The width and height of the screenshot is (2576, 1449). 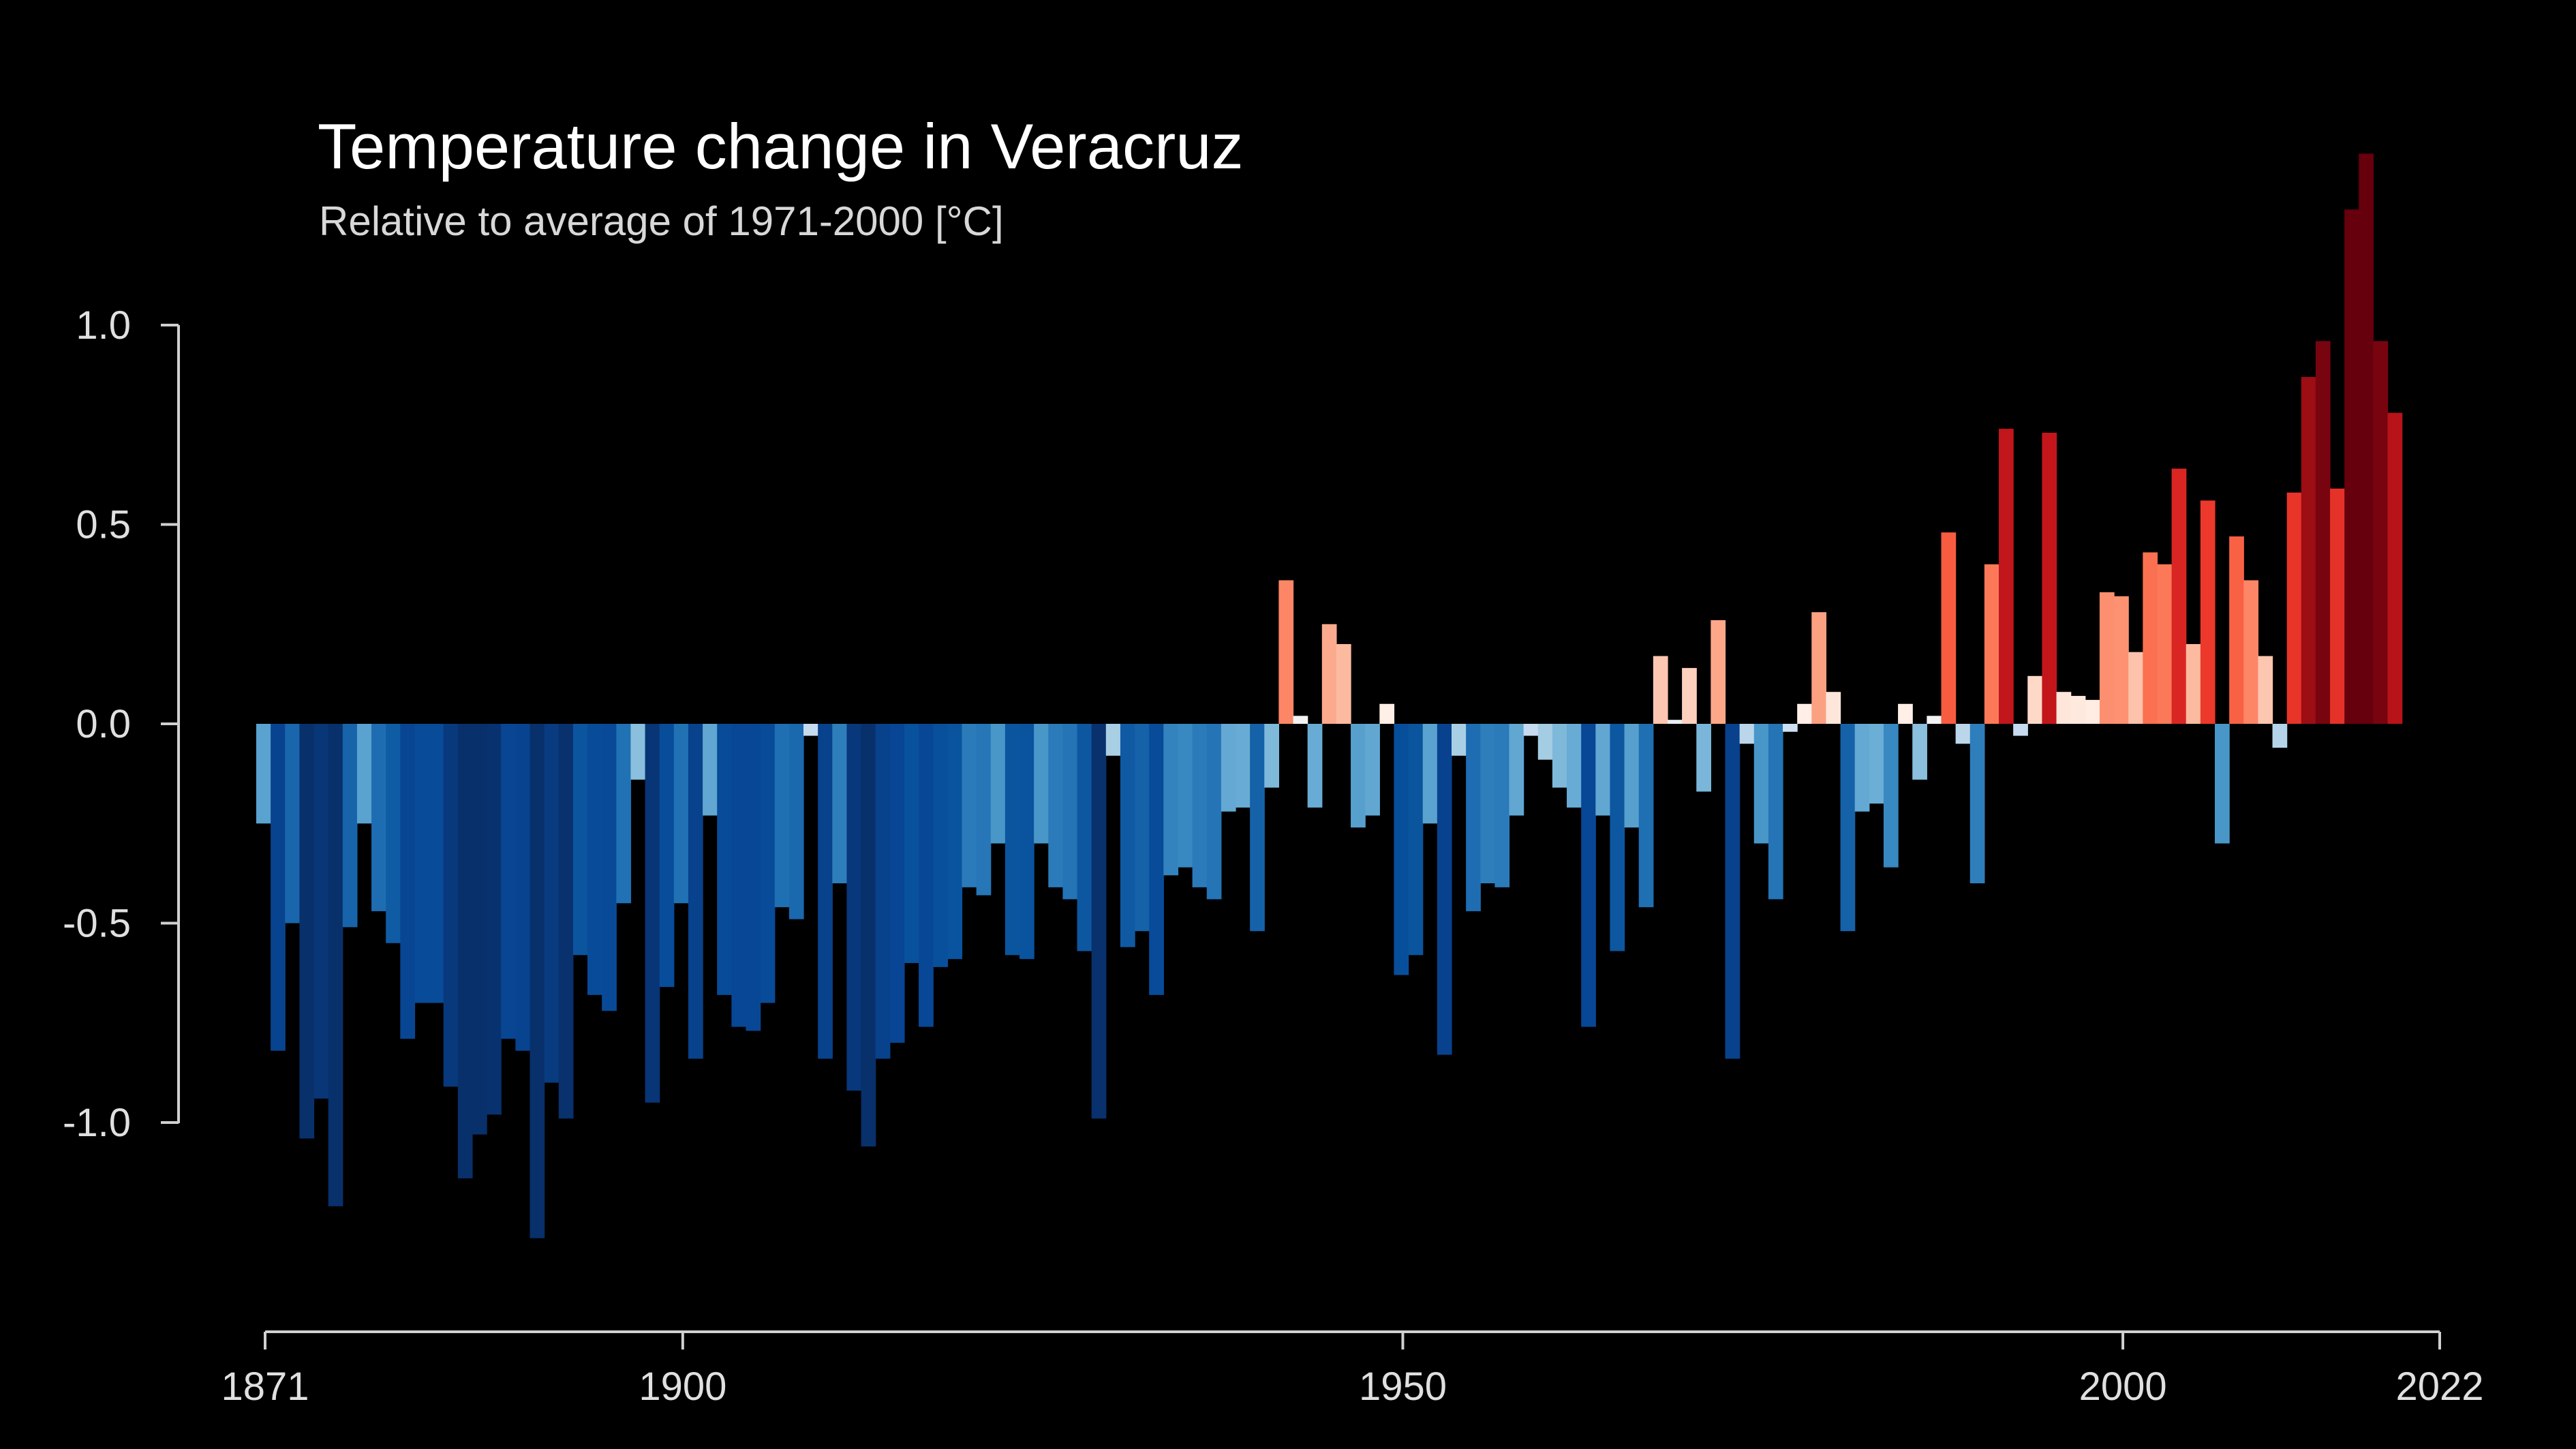 What do you see at coordinates (1992, 644) in the screenshot?
I see `bar-1991` at bounding box center [1992, 644].